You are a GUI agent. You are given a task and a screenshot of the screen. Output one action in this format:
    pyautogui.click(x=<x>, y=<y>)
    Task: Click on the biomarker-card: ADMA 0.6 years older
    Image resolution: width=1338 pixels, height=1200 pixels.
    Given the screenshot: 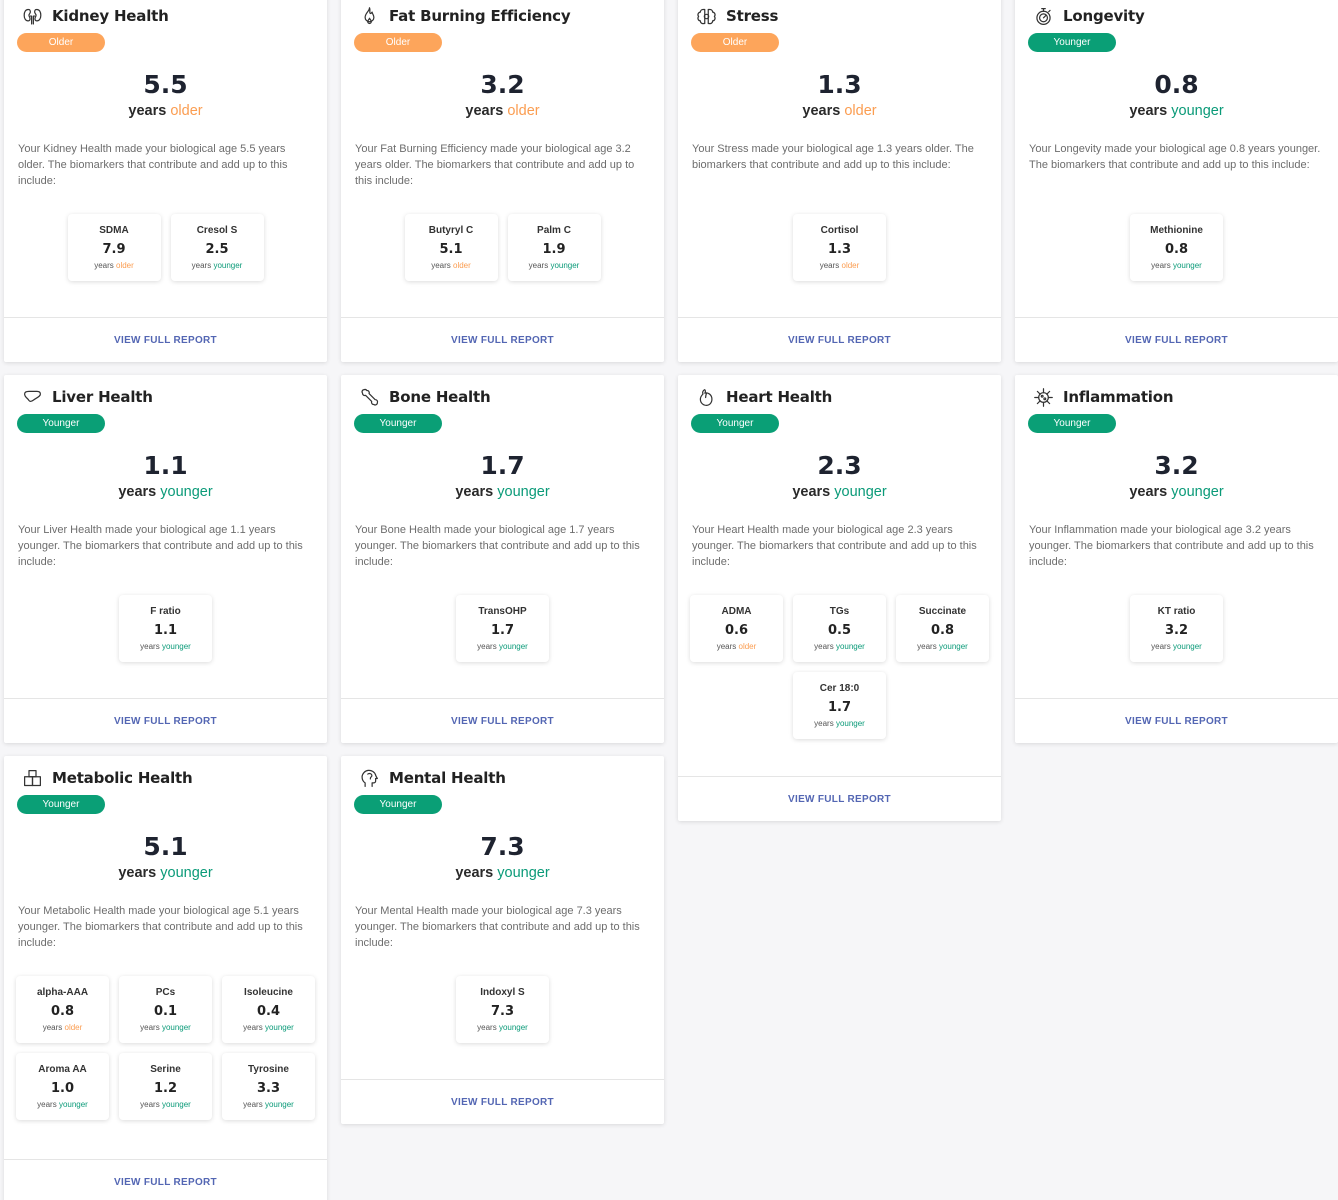 What is the action you would take?
    pyautogui.click(x=736, y=628)
    